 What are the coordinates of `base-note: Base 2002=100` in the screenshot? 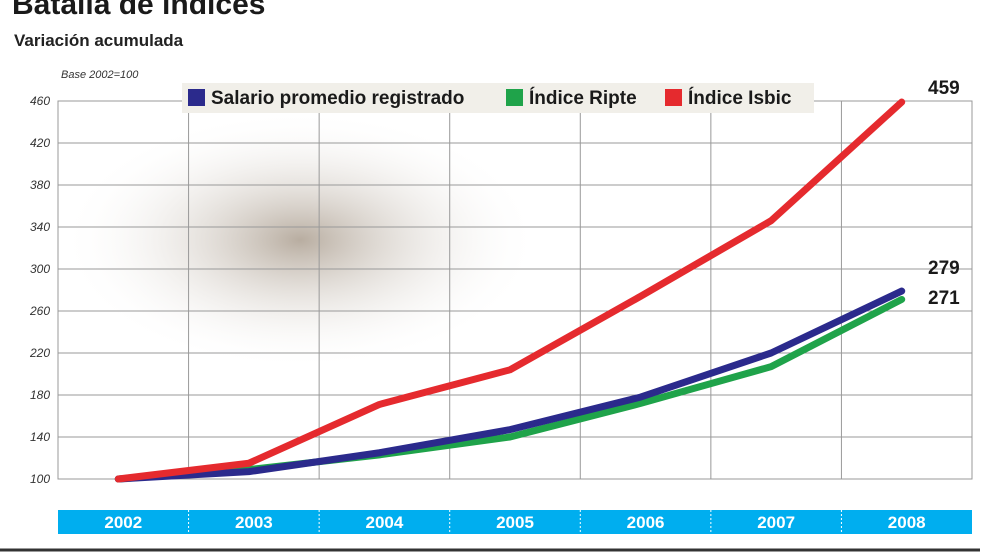 It's located at (100, 75).